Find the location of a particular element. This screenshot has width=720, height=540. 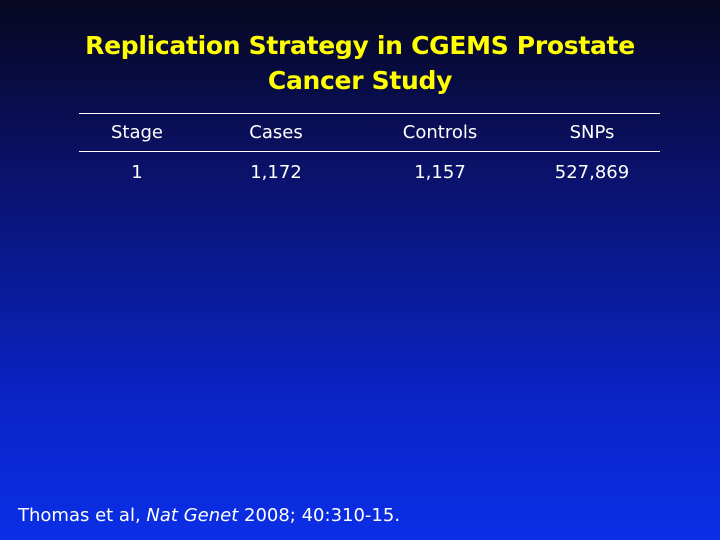

citation-journal: Nat Genet is located at coordinates (192, 515).